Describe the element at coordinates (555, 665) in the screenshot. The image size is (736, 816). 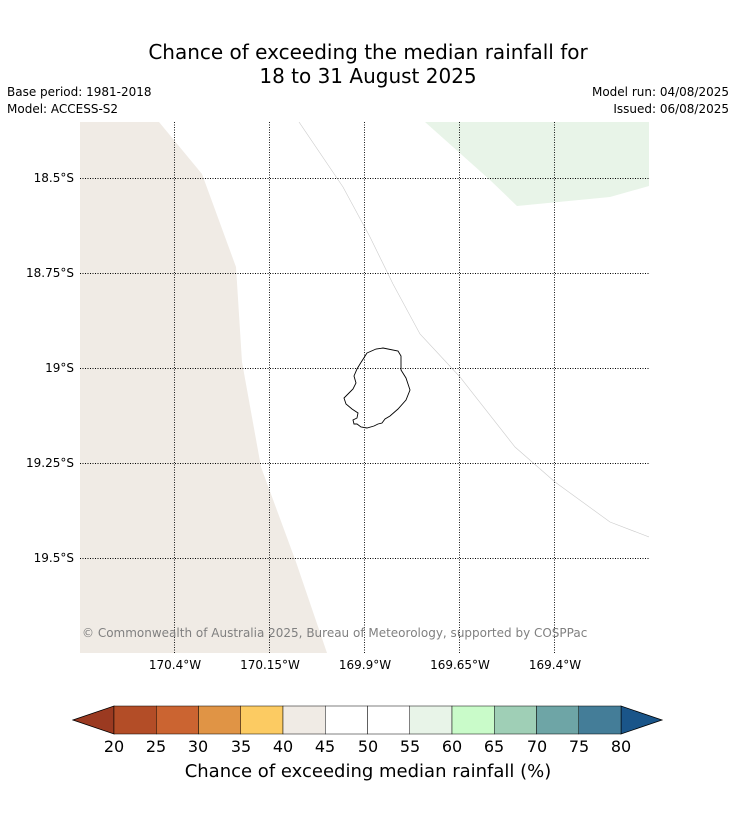
I see `lon-label-169-4: 169.4°W` at that location.